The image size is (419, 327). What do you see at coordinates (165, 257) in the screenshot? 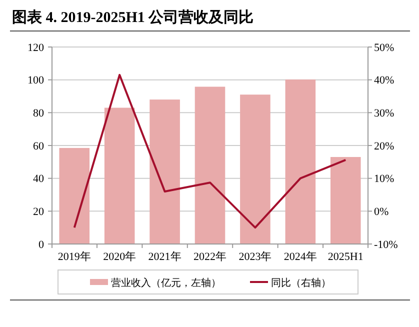
I see `x-tick-label: 2021年` at bounding box center [165, 257].